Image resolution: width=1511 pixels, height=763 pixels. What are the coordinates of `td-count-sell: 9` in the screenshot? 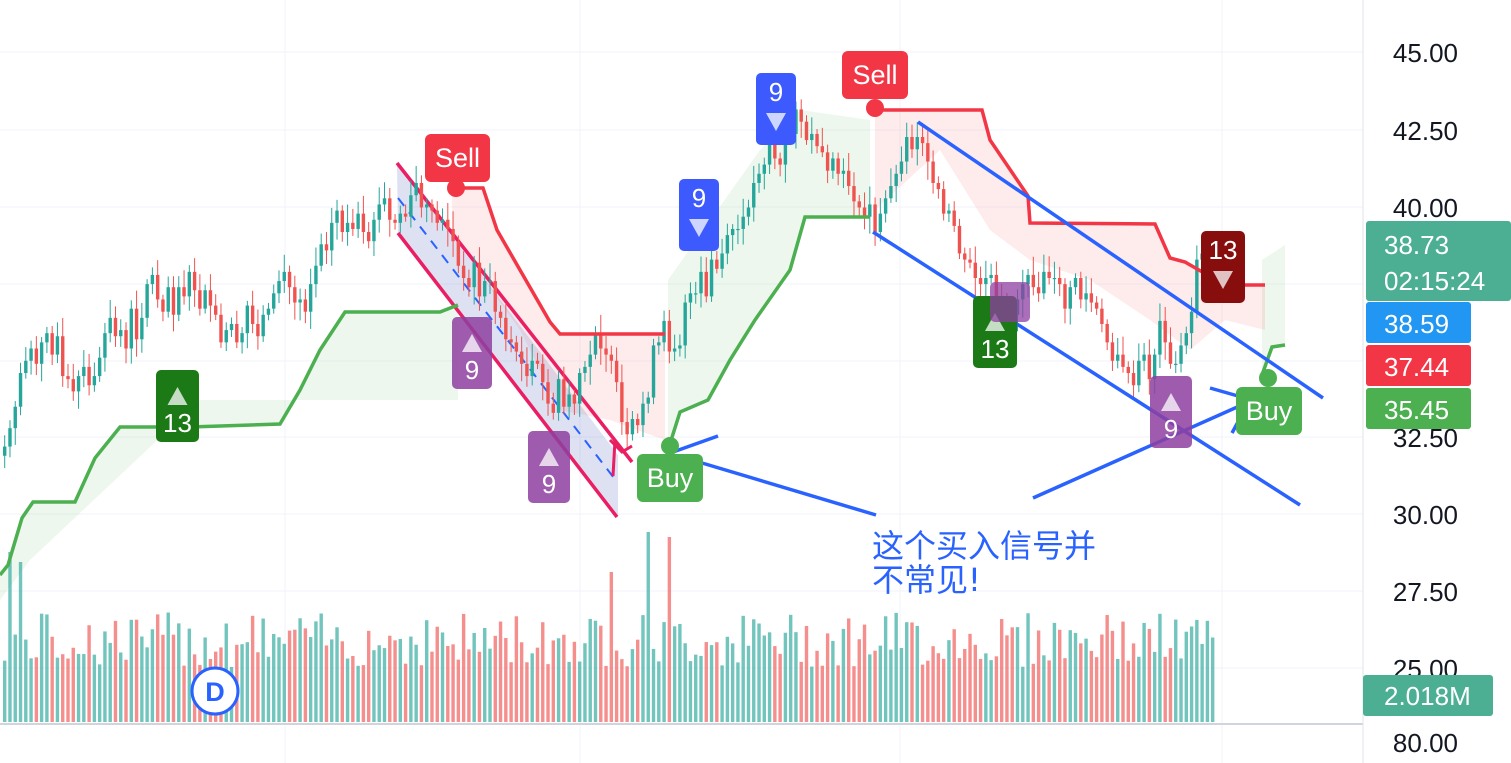 It's located at (699, 215).